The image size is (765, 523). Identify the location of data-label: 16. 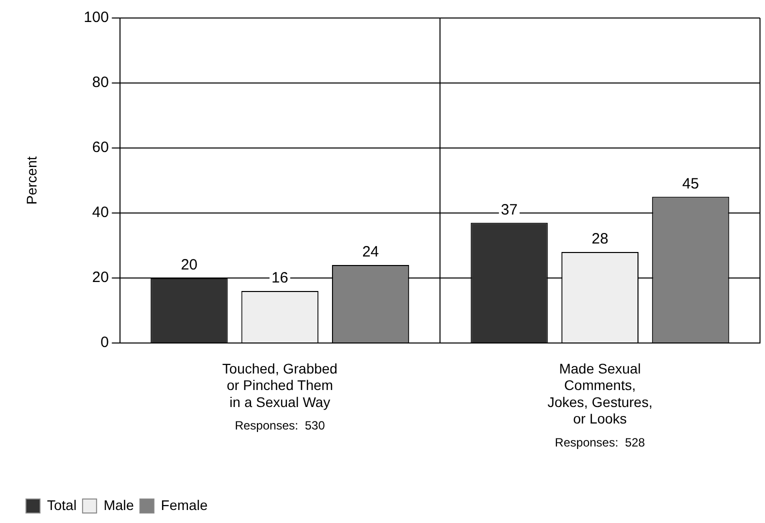
(280, 278).